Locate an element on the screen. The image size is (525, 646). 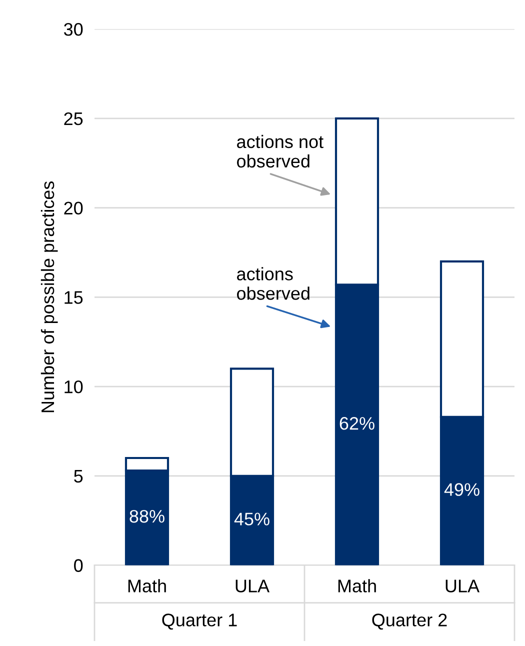
series-label: actions observed is located at coordinates (273, 283).